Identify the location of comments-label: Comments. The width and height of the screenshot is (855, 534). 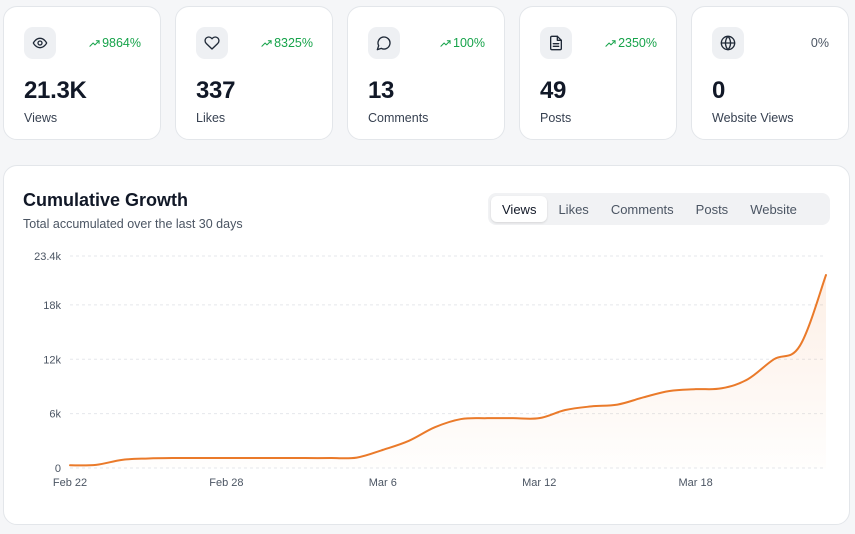
(398, 118).